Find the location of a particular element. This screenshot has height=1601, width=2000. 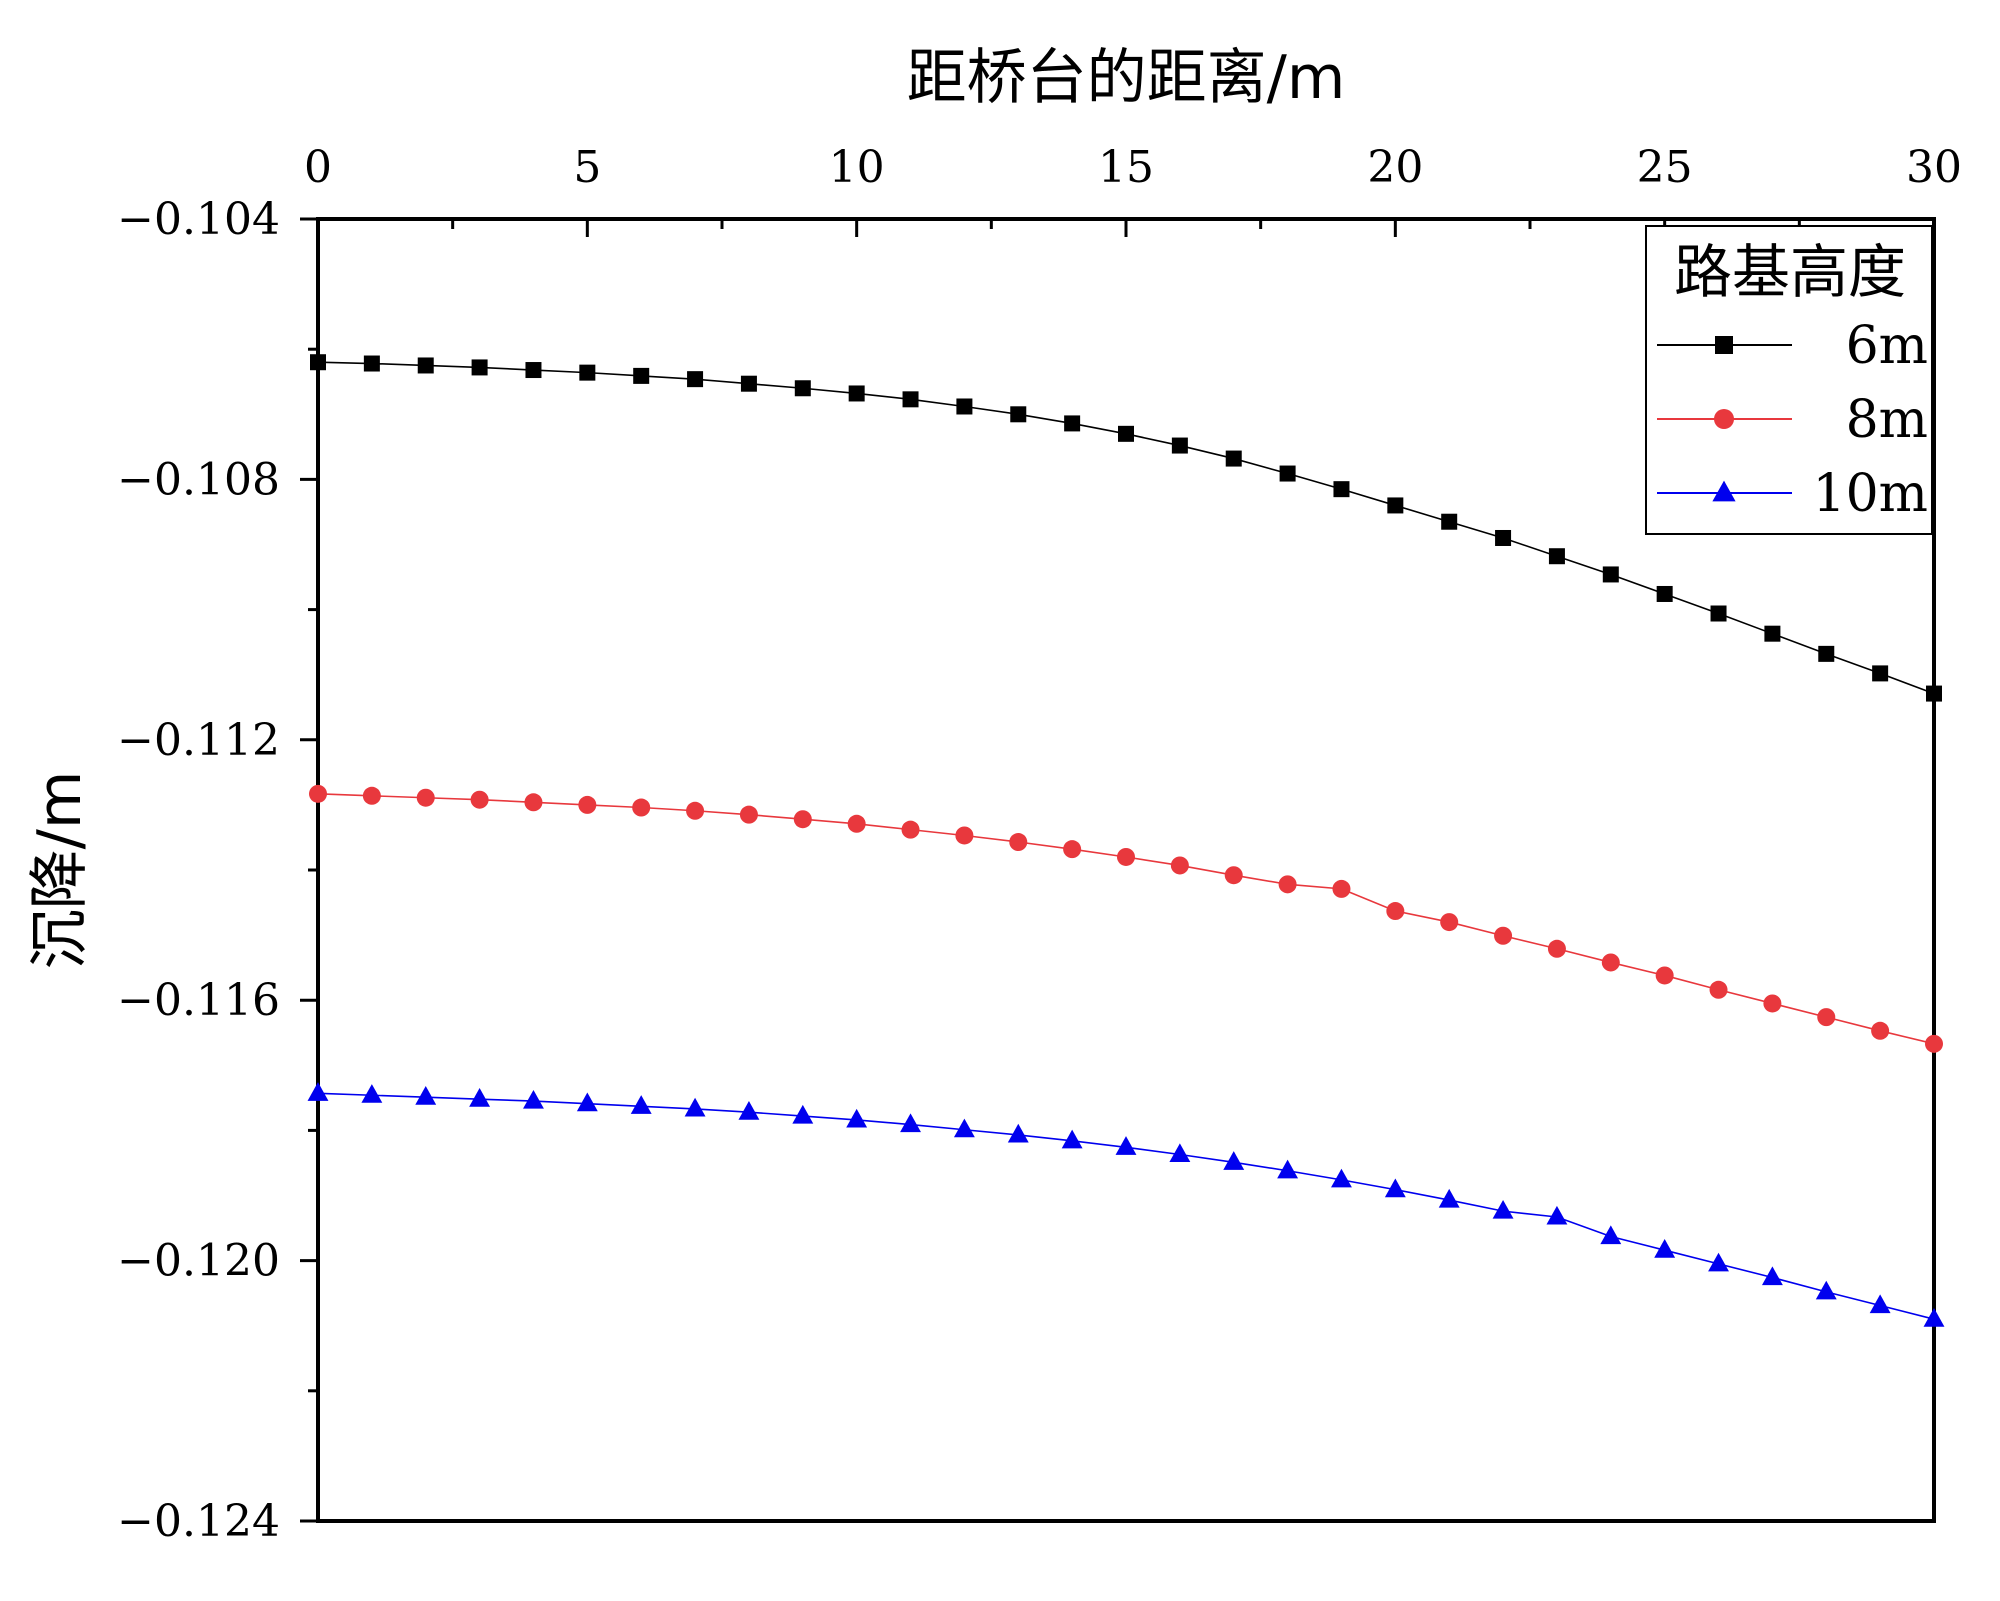

y-tick-label: −0.116 is located at coordinates (198, 1000).